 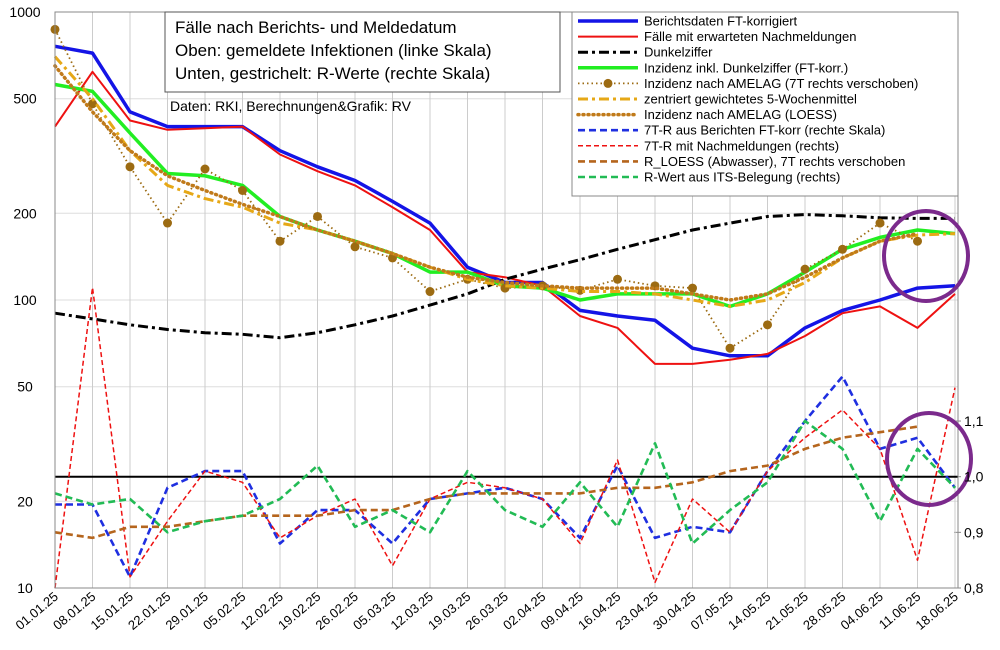 What do you see at coordinates (25, 387) in the screenshot?
I see `y-tick-label: 50` at bounding box center [25, 387].